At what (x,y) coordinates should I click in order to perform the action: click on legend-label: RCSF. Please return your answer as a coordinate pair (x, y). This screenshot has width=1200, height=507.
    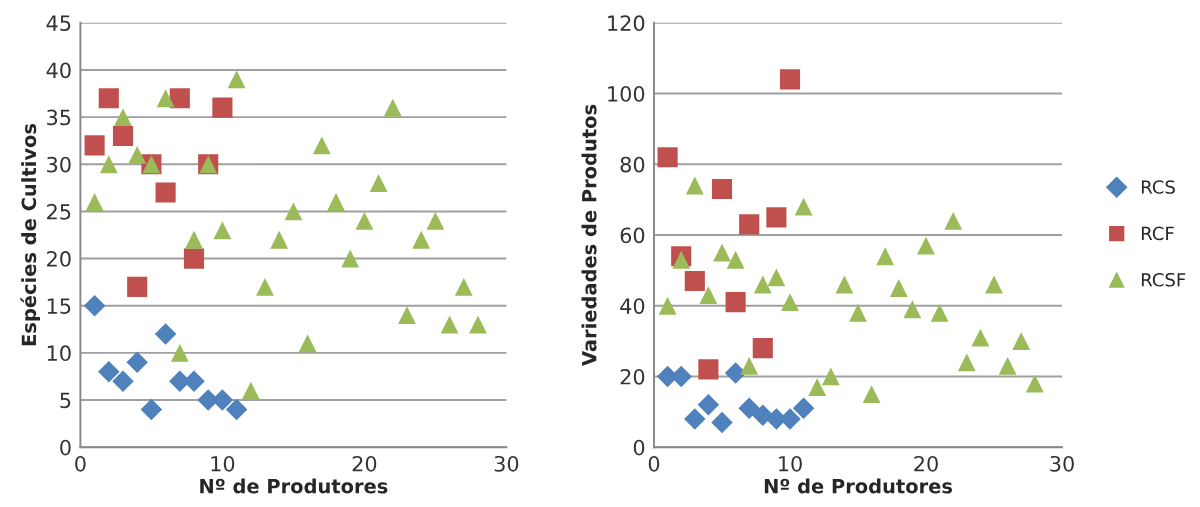
    Looking at the image, I should click on (1163, 279).